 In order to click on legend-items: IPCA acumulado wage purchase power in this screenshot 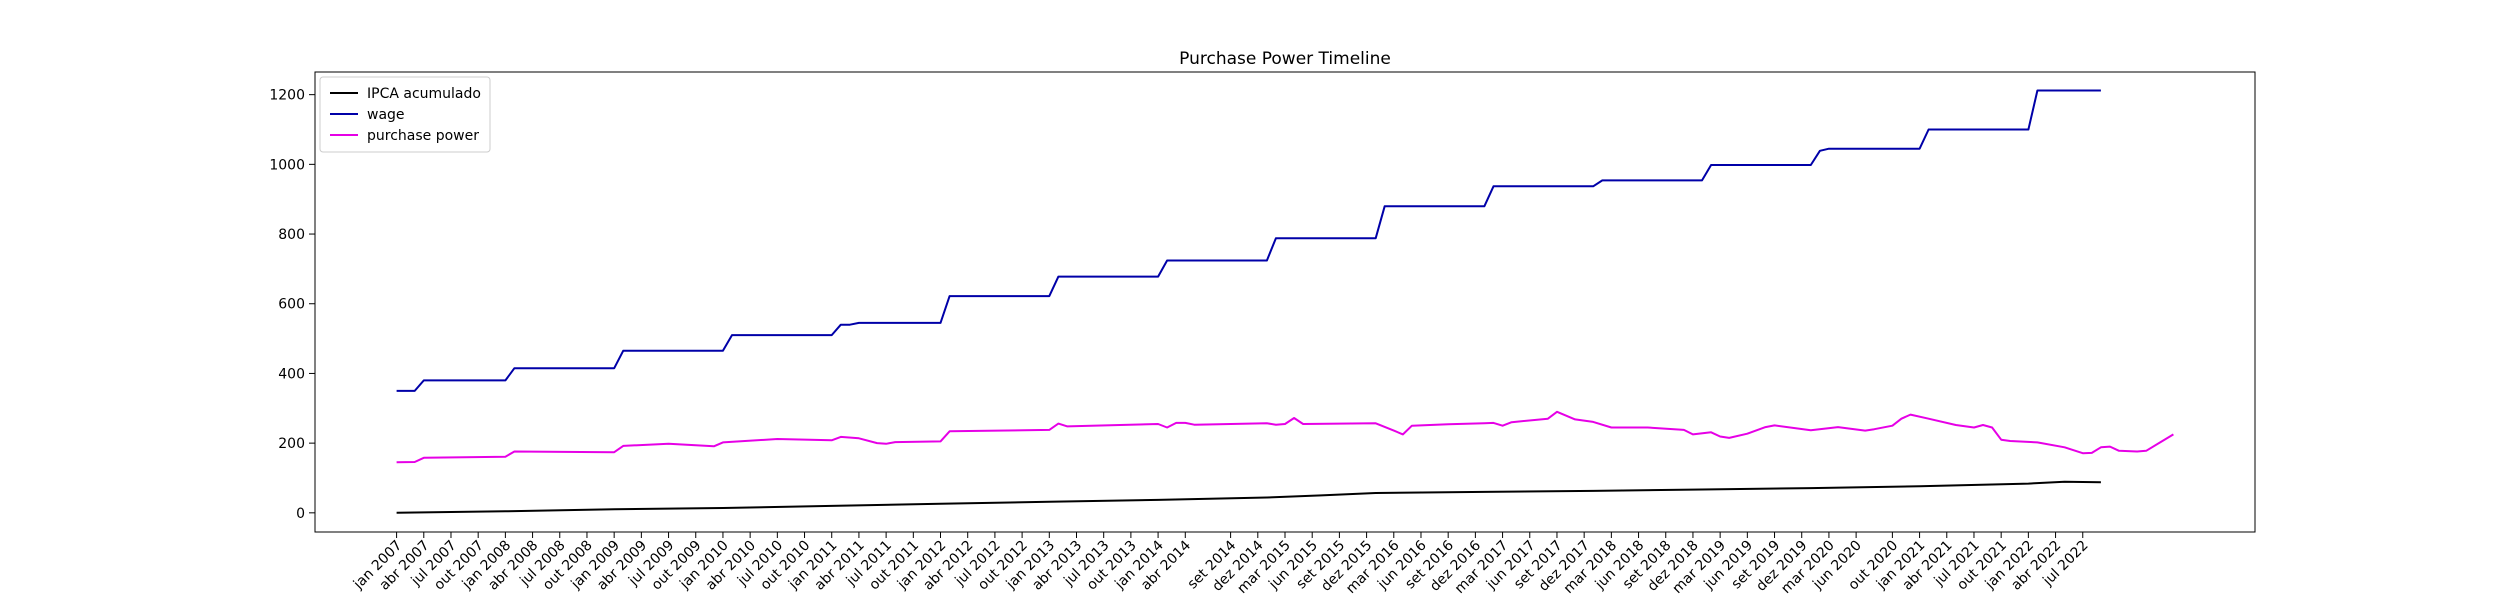, I will do `click(405, 115)`.